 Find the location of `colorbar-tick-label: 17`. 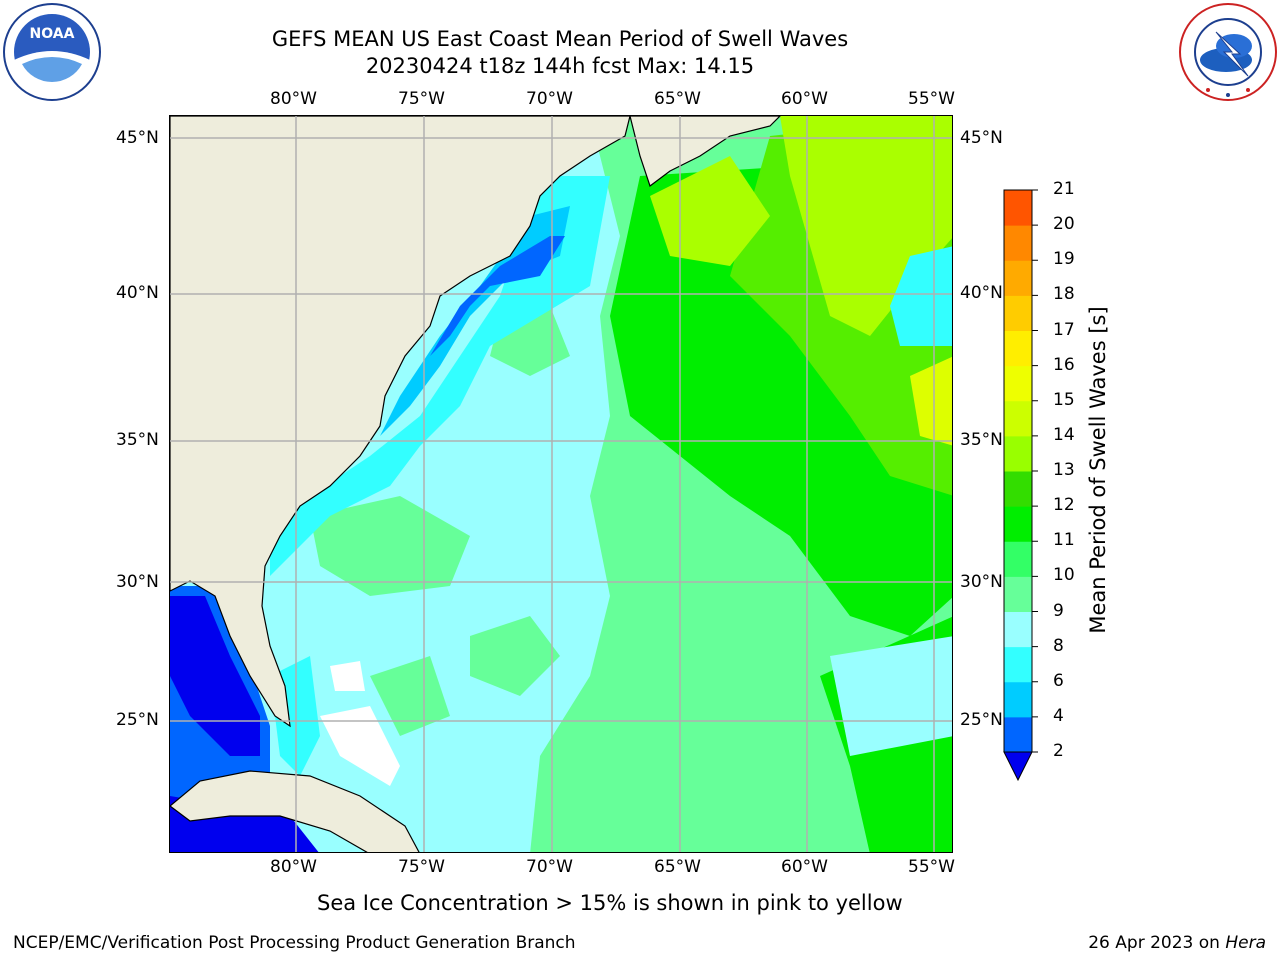

colorbar-tick-label: 17 is located at coordinates (1064, 329).